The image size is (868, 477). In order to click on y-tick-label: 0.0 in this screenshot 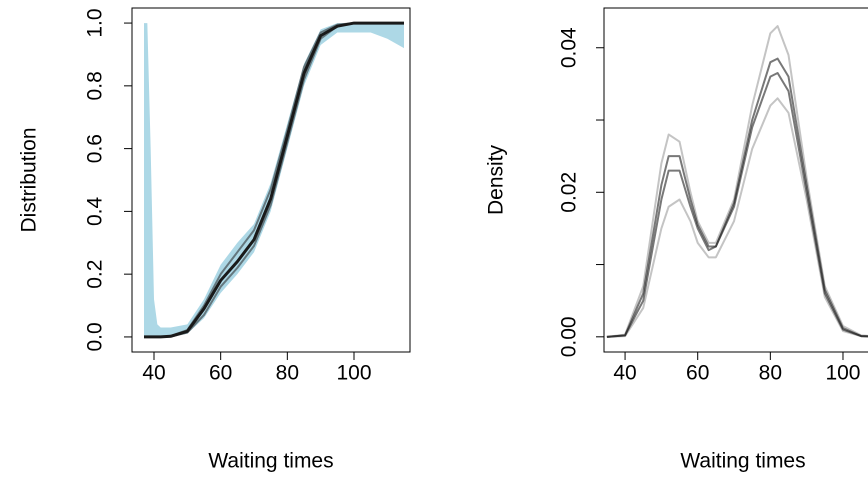, I will do `click(95, 336)`.